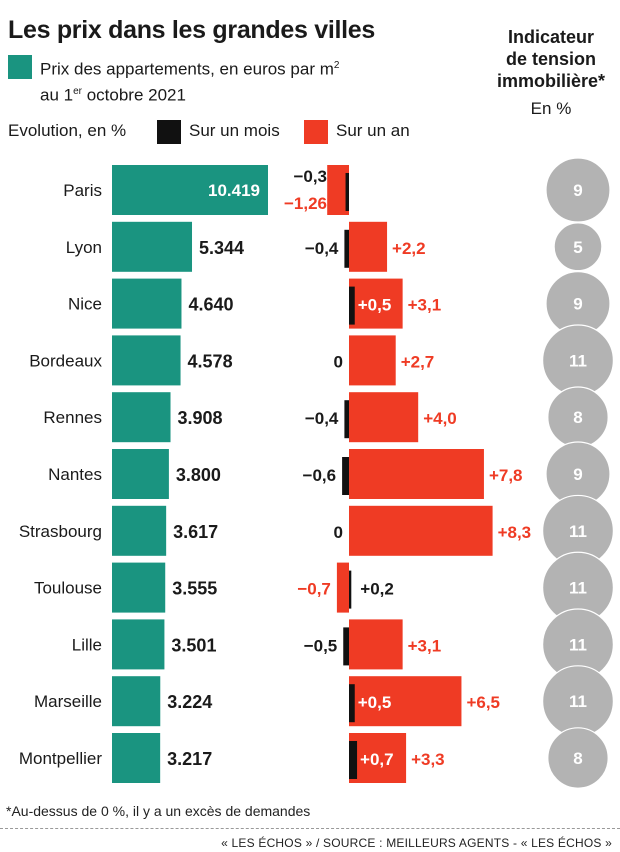  Describe the element at coordinates (84, 247) in the screenshot. I see `city-label-lyon: Lyon` at that location.